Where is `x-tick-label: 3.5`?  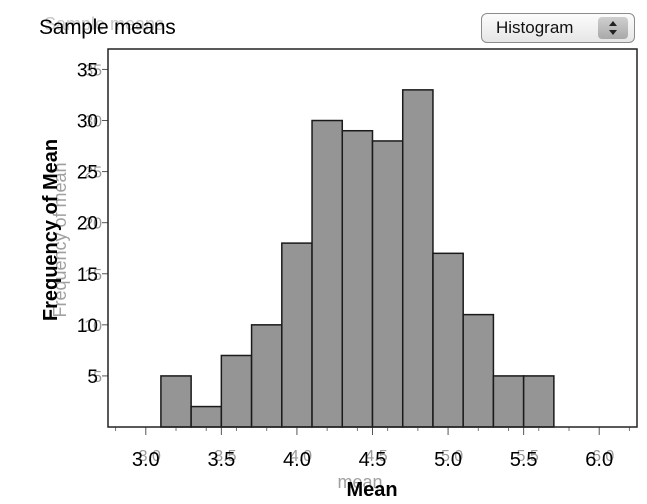
x-tick-label: 3.5 is located at coordinates (221, 460).